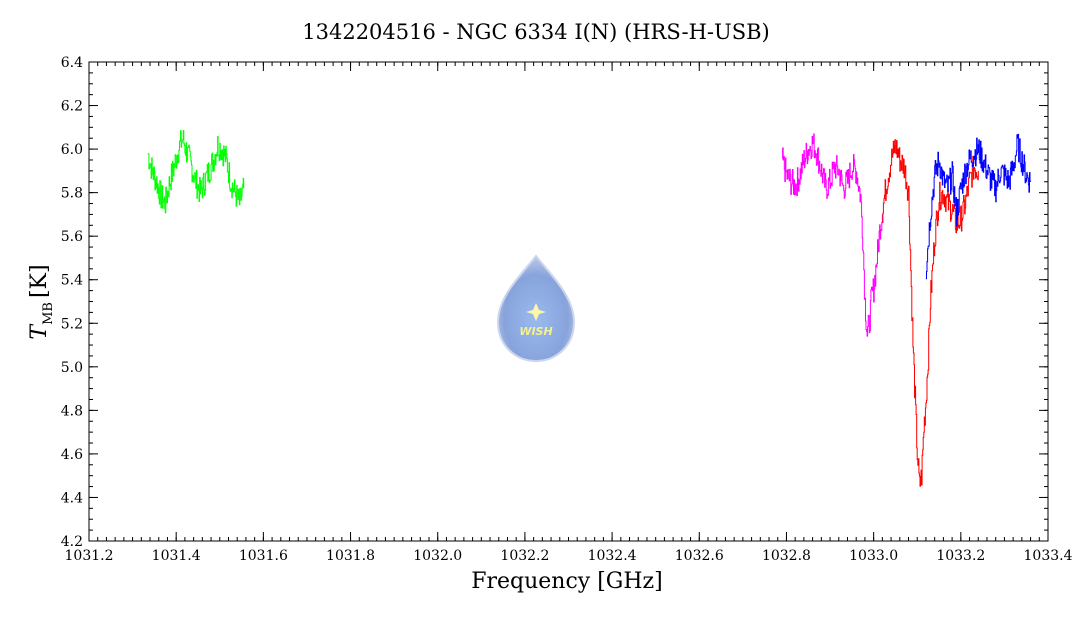 The width and height of the screenshot is (1072, 618). I want to click on svg-text:TMB[K]: TMB [K], so click(41, 301).